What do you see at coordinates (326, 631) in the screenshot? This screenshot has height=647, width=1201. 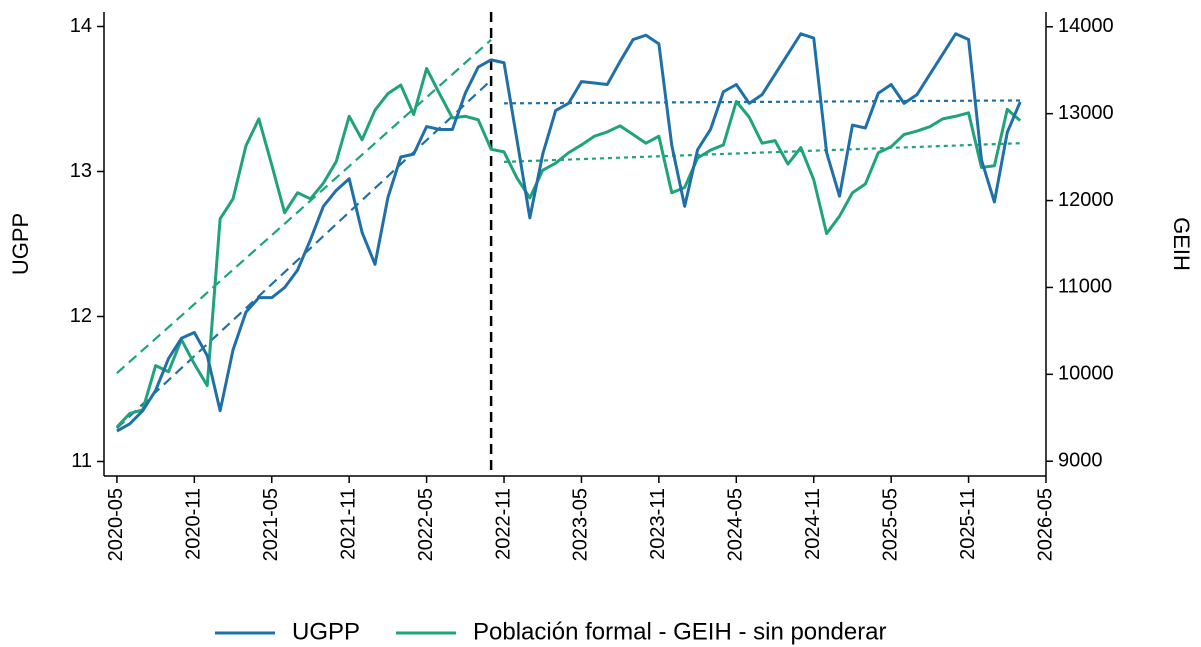 I see `legend-label: UGPP` at bounding box center [326, 631].